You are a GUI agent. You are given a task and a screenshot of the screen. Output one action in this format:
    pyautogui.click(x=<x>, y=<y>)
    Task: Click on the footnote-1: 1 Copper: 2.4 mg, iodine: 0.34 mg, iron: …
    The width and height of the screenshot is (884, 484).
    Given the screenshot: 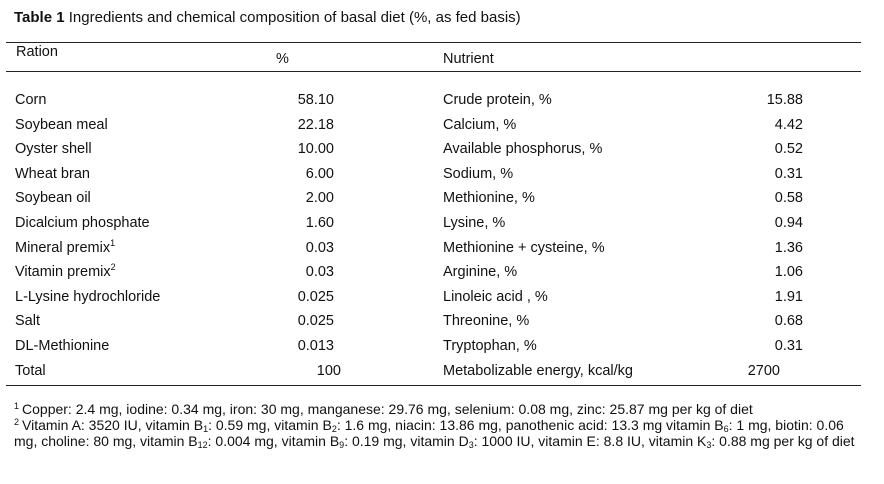 What is the action you would take?
    pyautogui.click(x=439, y=409)
    